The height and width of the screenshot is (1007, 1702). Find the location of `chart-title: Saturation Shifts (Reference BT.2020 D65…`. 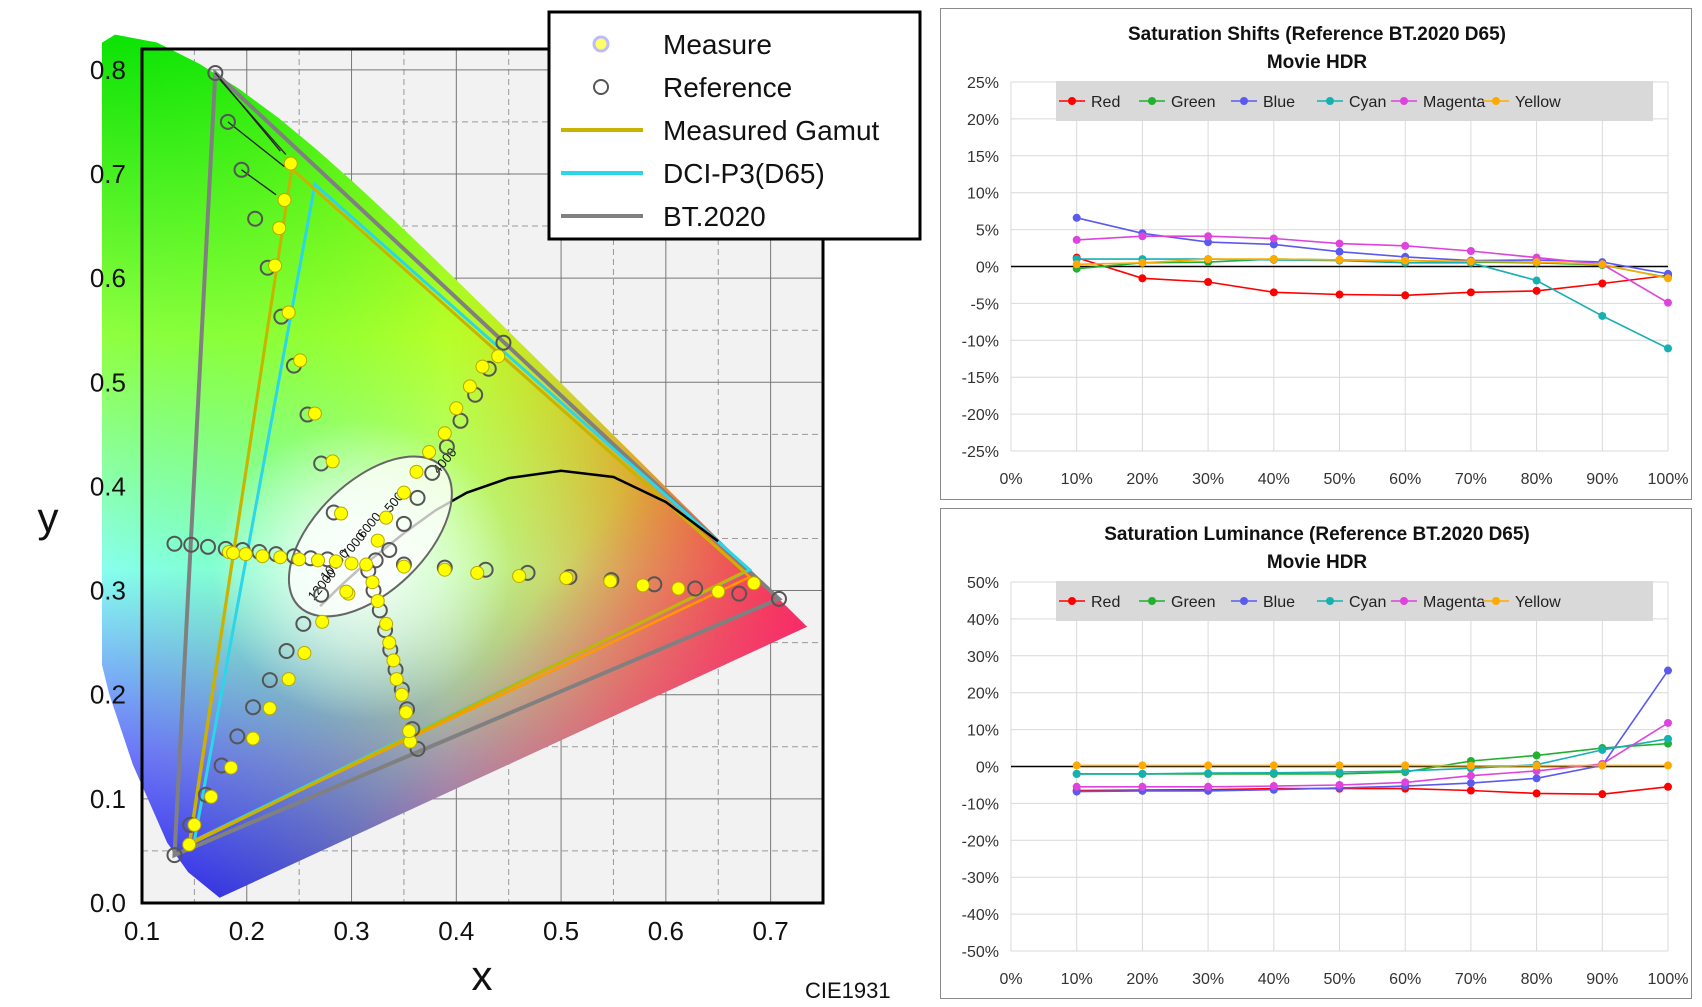

chart-title: Saturation Shifts (Reference BT.2020 D65… is located at coordinates (1317, 34).